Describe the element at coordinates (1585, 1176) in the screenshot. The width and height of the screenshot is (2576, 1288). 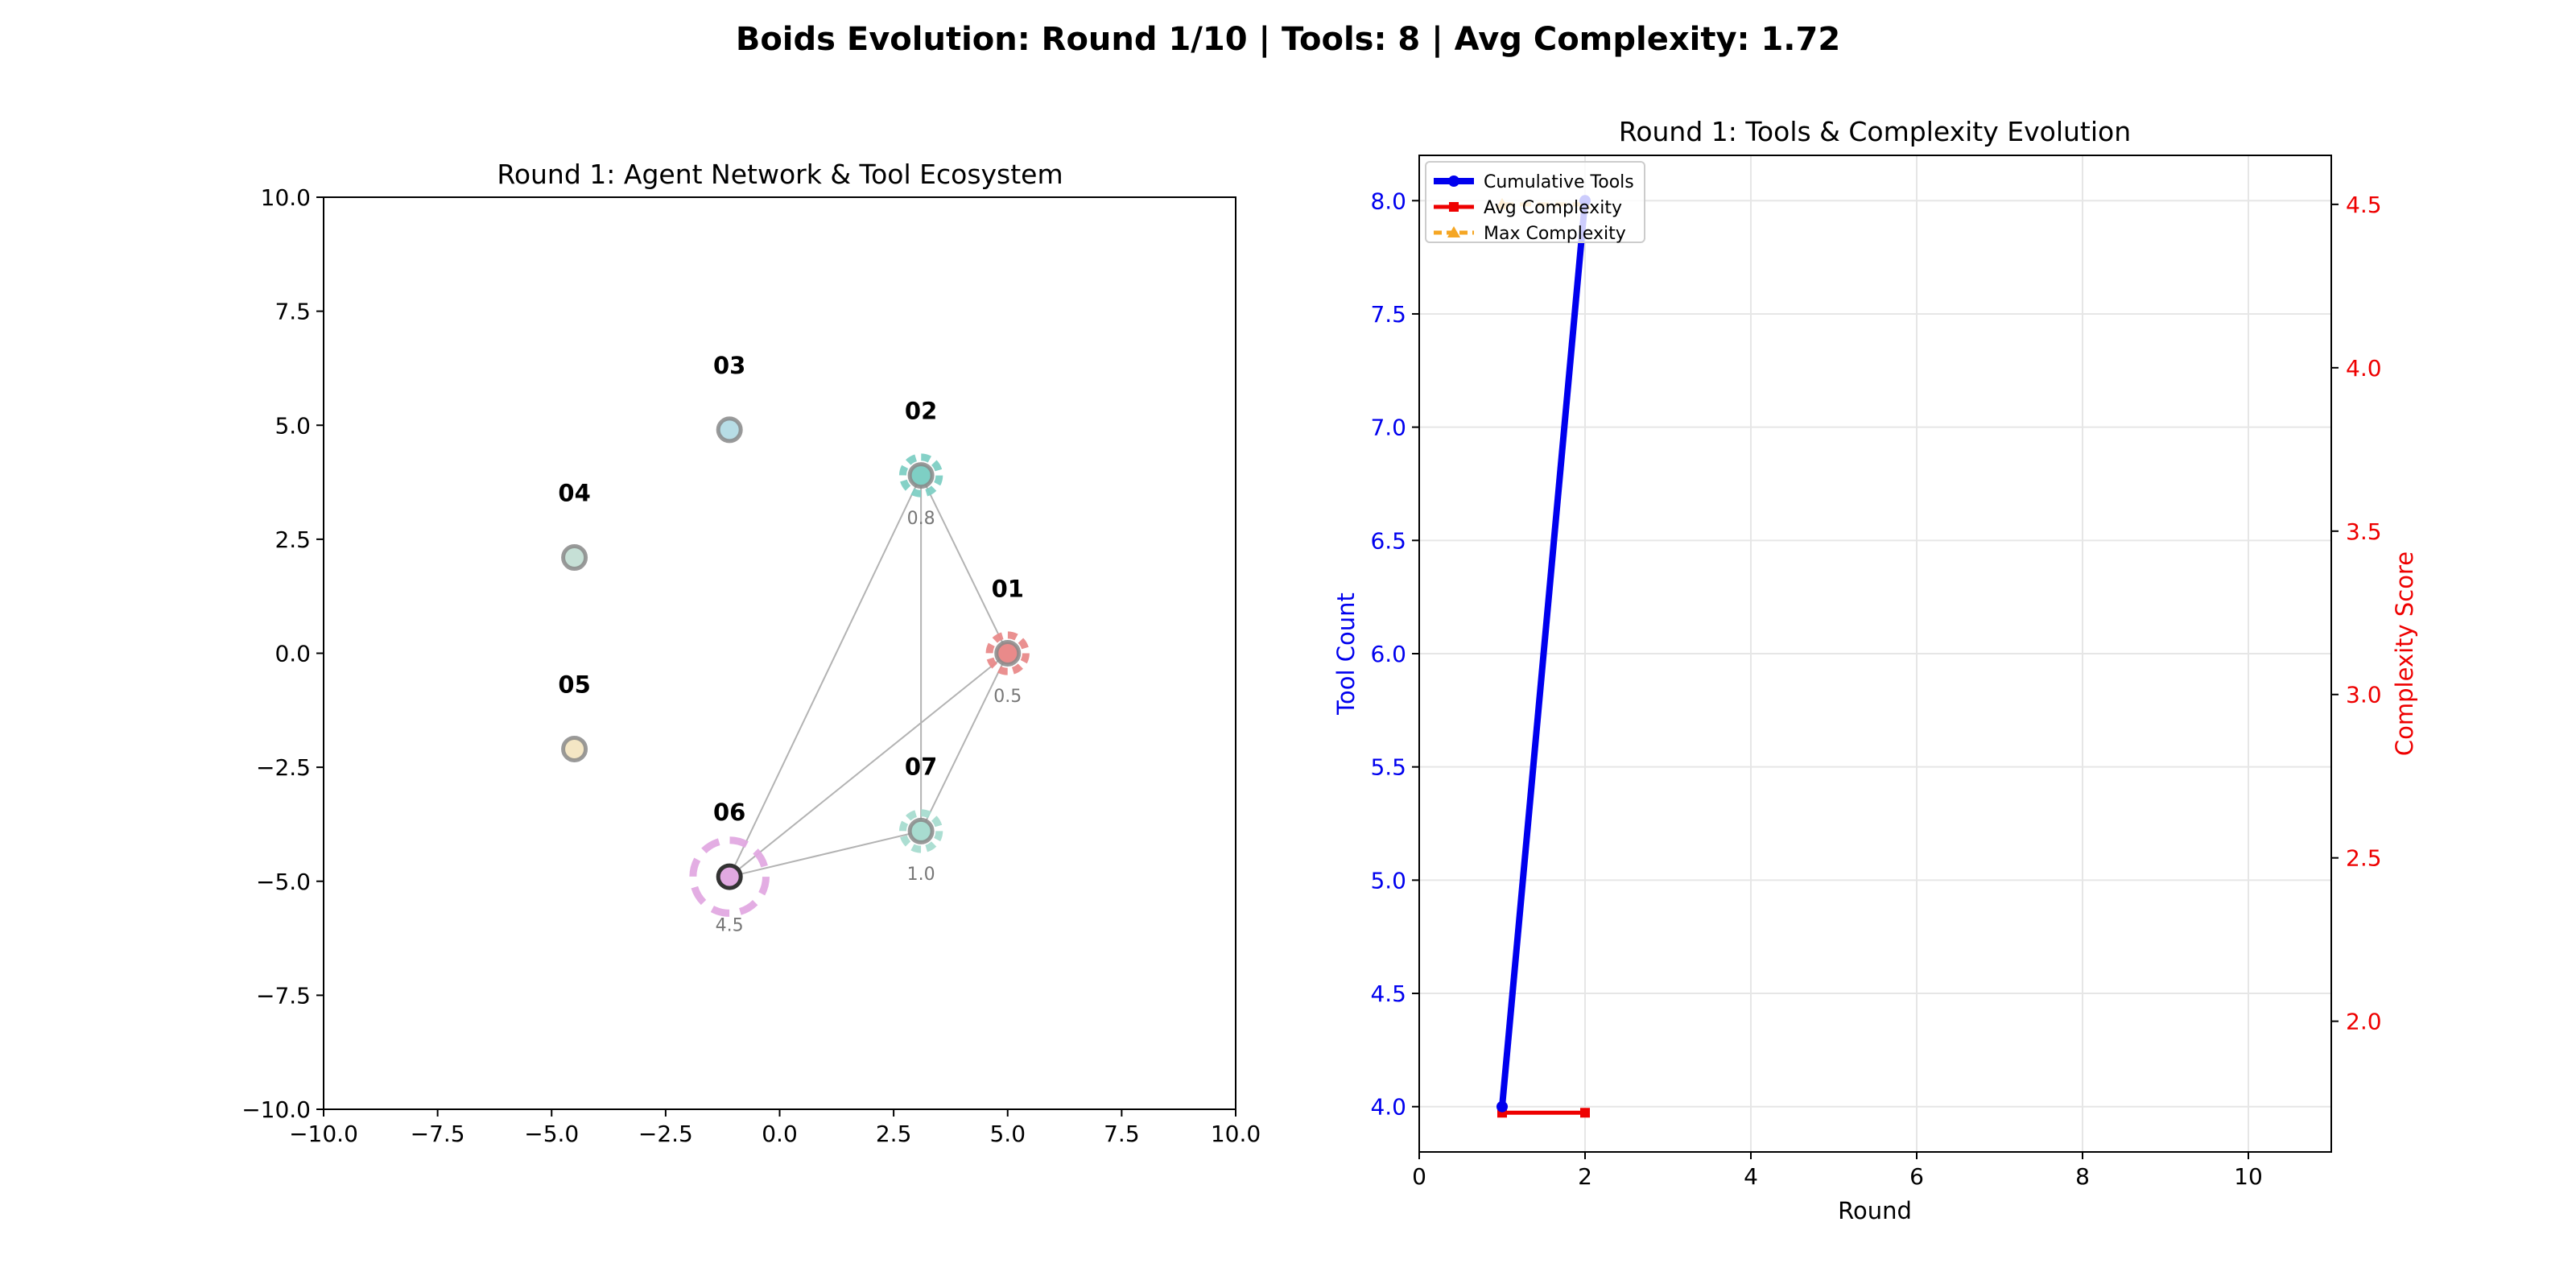
I see `evolution-xtick-label: 2` at that location.